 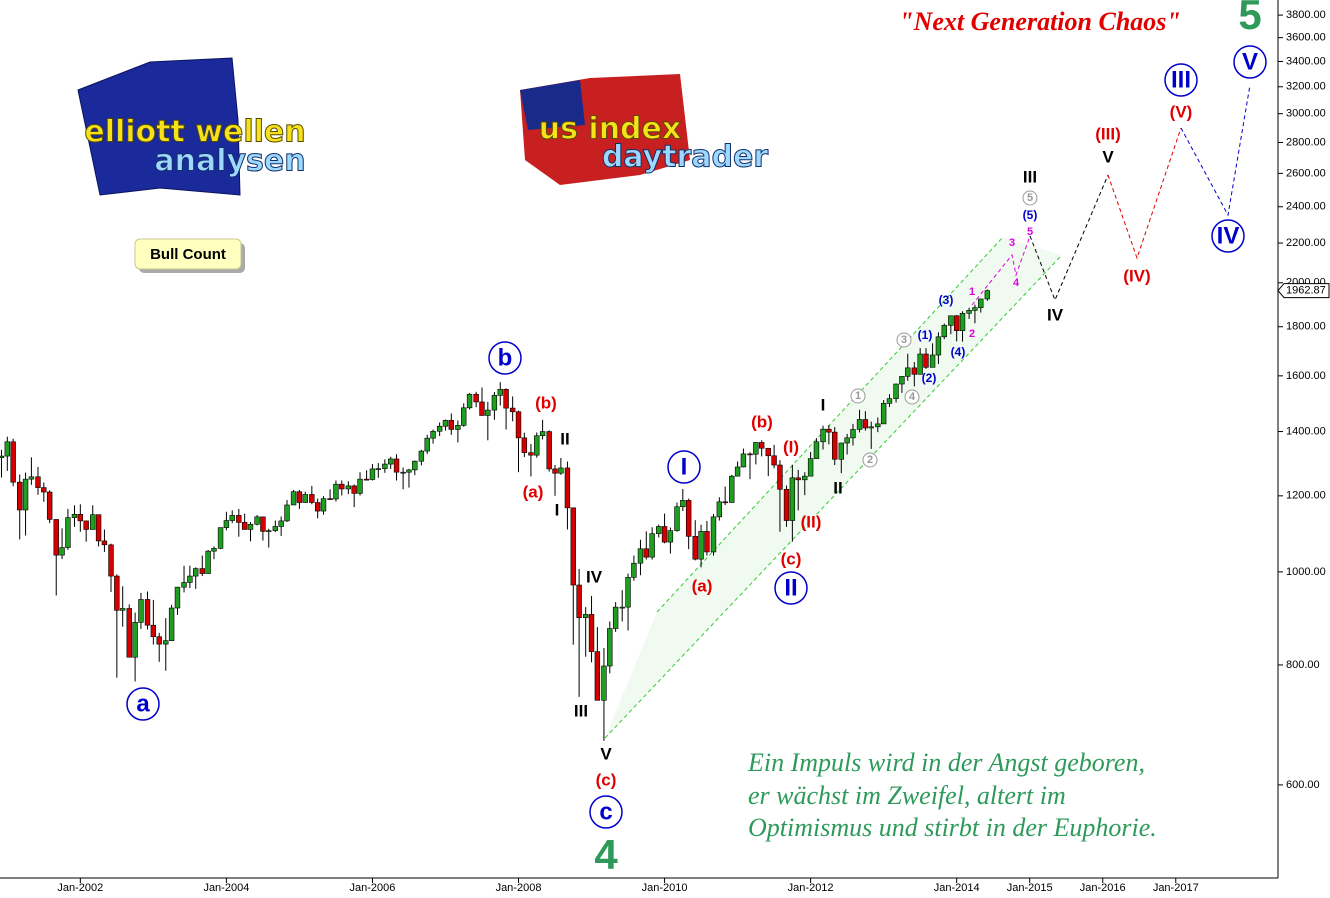 I want to click on wave-label: (3), so click(x=946, y=300).